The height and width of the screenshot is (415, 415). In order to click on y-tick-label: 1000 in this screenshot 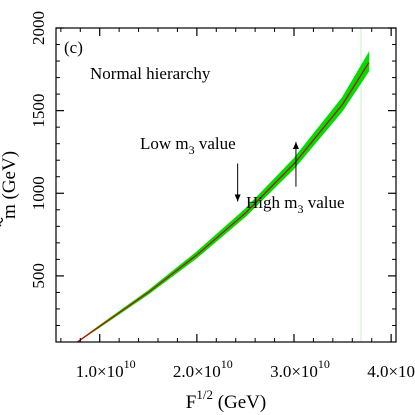, I will do `click(38, 193)`.